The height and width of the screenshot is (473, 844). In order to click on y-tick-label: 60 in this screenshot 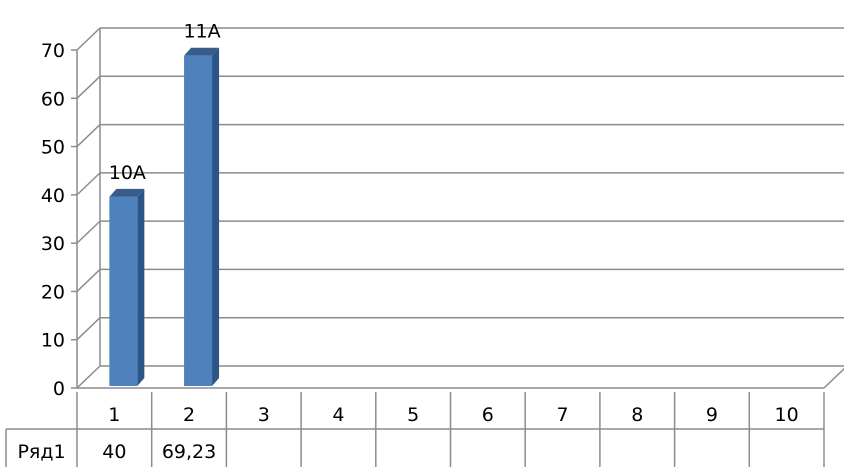, I will do `click(53, 99)`.